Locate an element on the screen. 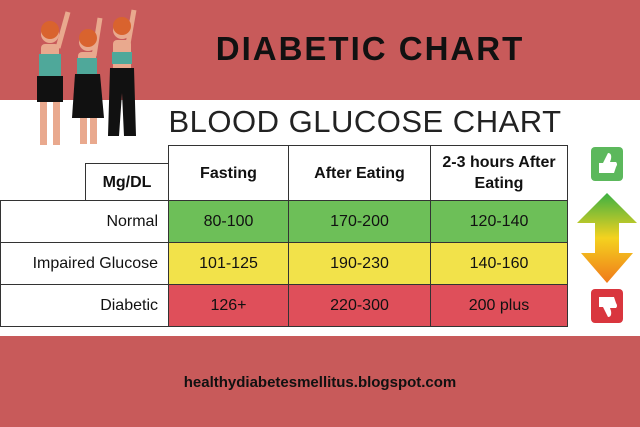 The height and width of the screenshot is (427, 640). women-illustration is located at coordinates (87, 77).